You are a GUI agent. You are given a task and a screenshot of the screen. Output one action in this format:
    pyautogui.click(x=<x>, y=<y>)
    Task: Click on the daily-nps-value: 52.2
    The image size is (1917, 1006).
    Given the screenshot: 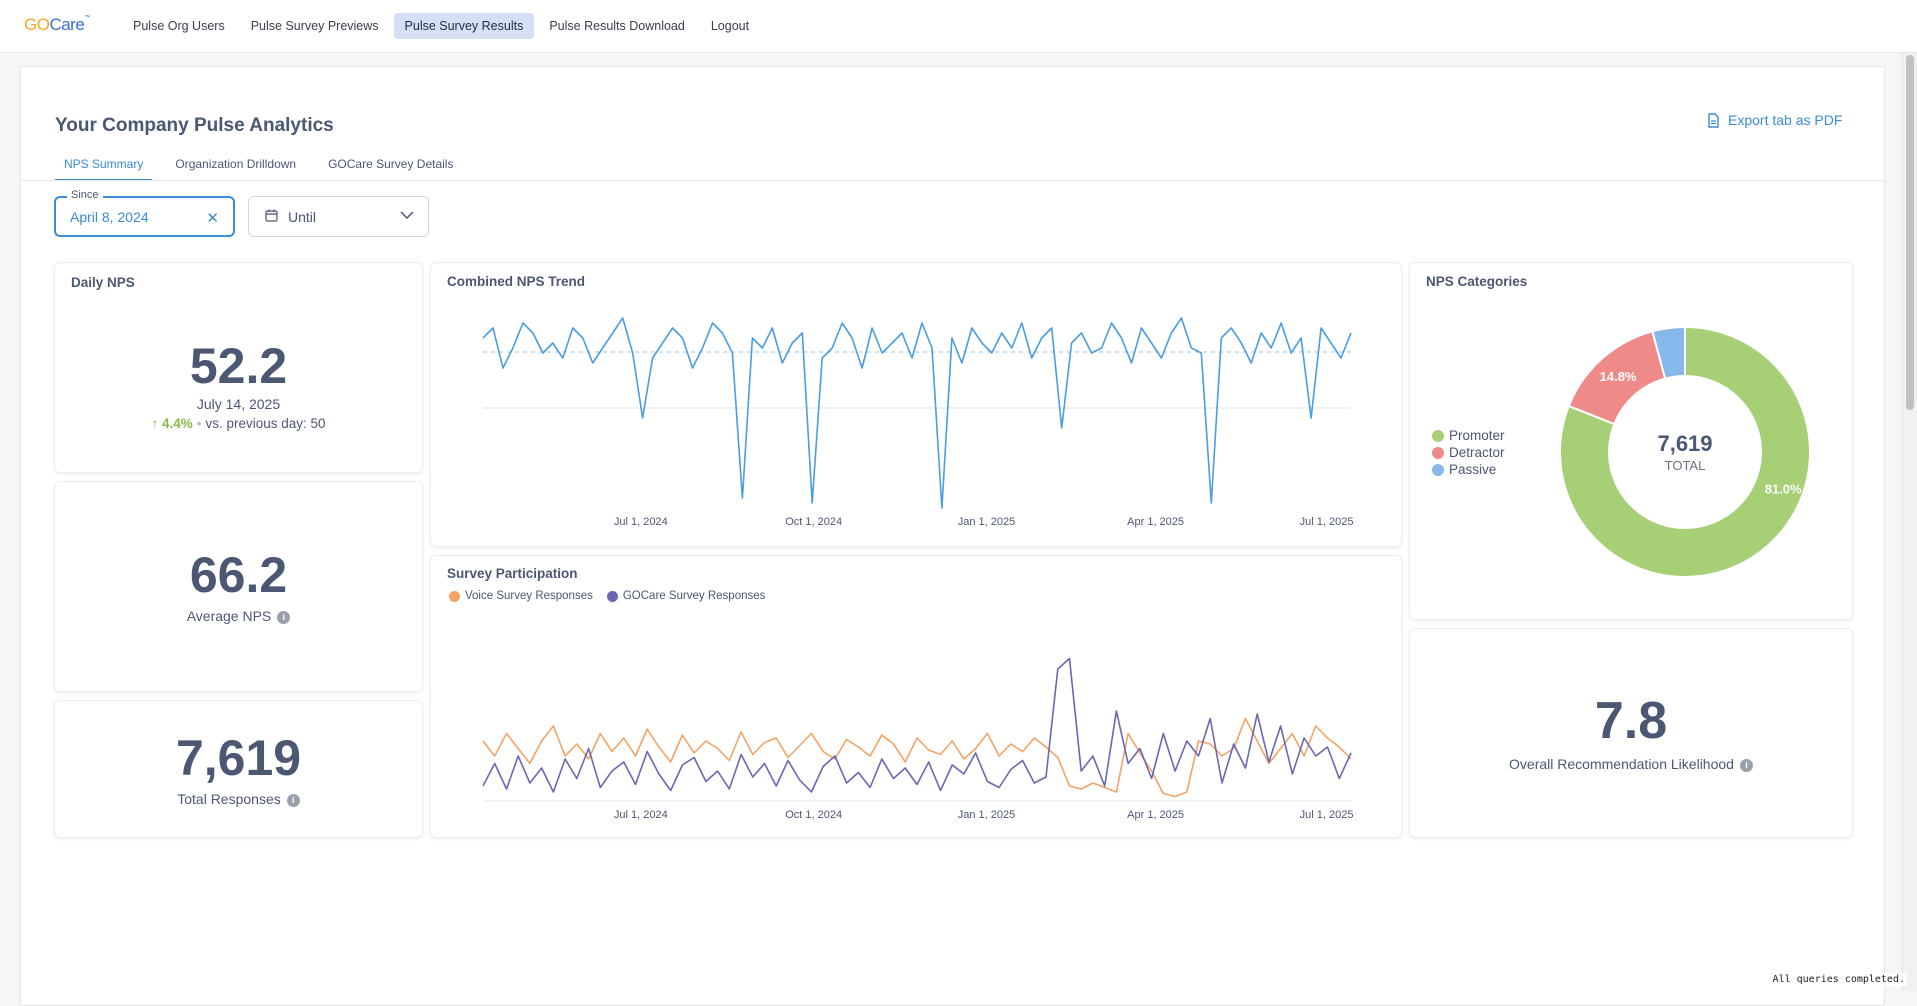 What is the action you would take?
    pyautogui.click(x=238, y=366)
    